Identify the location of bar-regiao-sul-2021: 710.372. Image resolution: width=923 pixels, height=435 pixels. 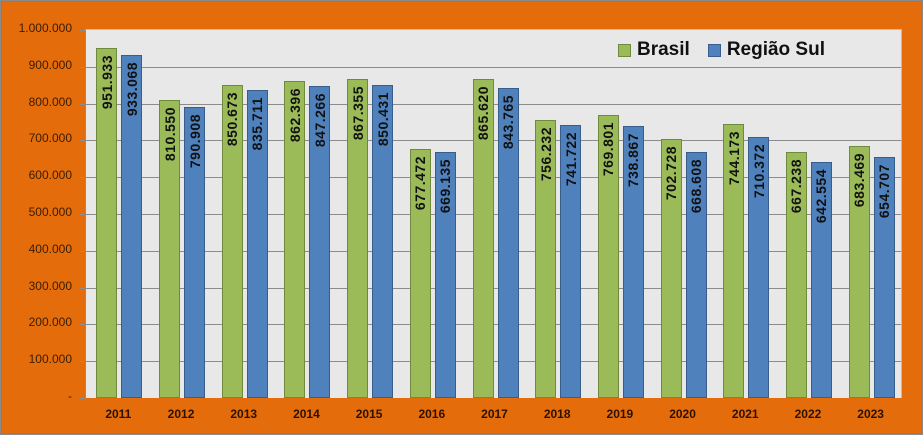
(759, 267).